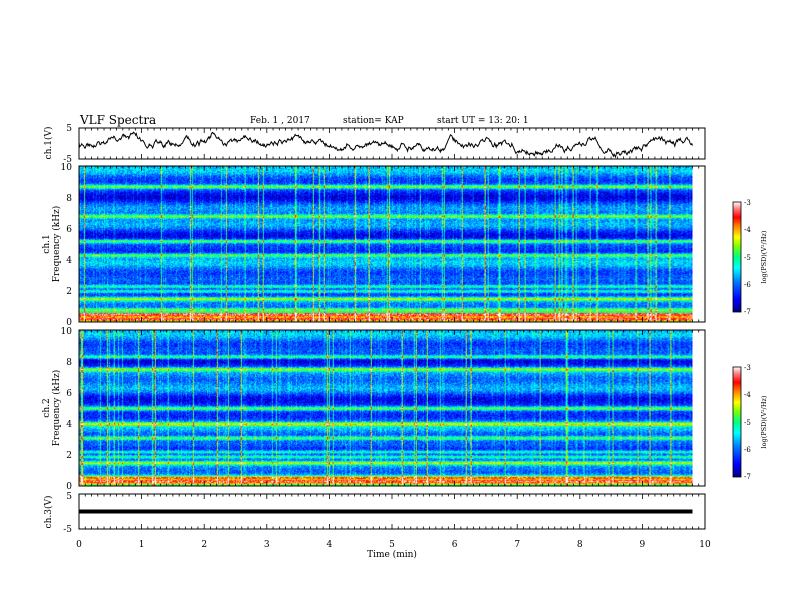 The image size is (792, 612). I want to click on time-axis-tick-label-2: 2, so click(204, 545).